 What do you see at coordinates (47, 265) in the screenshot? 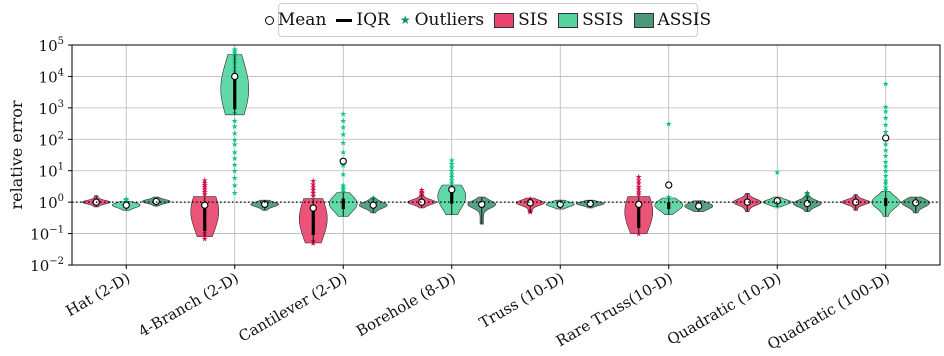
I see `y-tick-label: 10⁻²` at bounding box center [47, 265].